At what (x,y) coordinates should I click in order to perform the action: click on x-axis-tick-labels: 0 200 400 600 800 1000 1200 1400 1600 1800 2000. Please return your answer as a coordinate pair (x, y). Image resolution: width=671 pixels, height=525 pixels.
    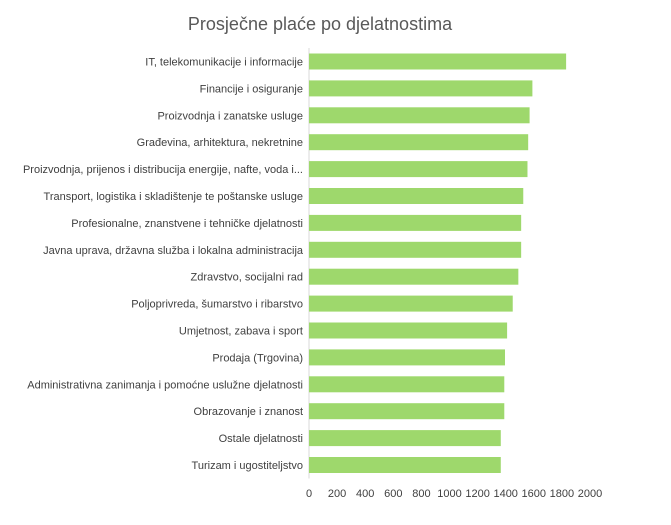
    Looking at the image, I should click on (454, 494).